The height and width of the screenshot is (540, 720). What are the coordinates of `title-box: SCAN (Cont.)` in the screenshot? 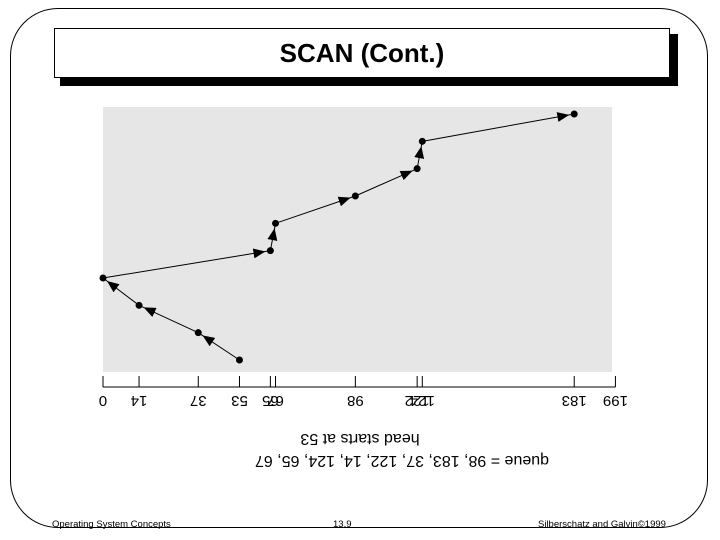 It's located at (362, 53).